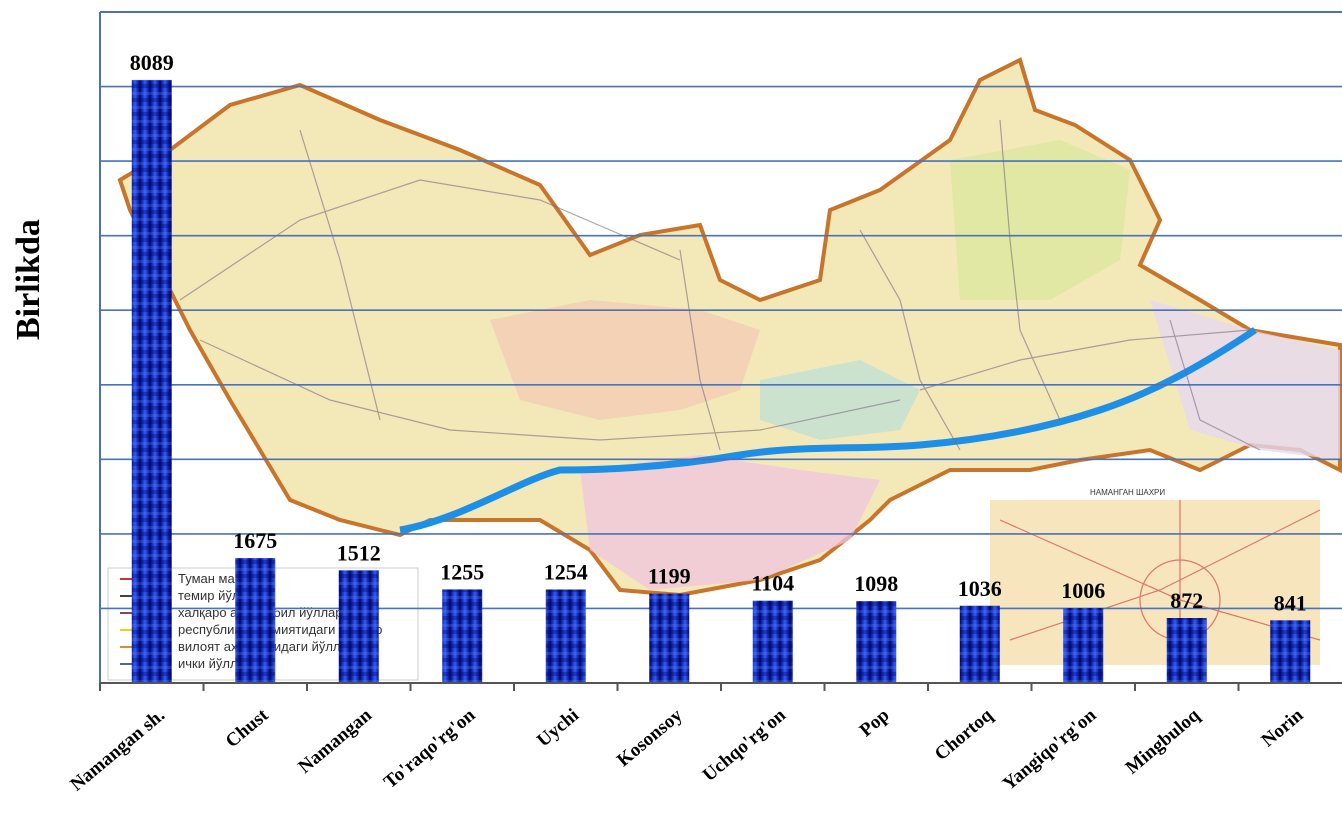  I want to click on bar-value-label: 8089, so click(152, 62).